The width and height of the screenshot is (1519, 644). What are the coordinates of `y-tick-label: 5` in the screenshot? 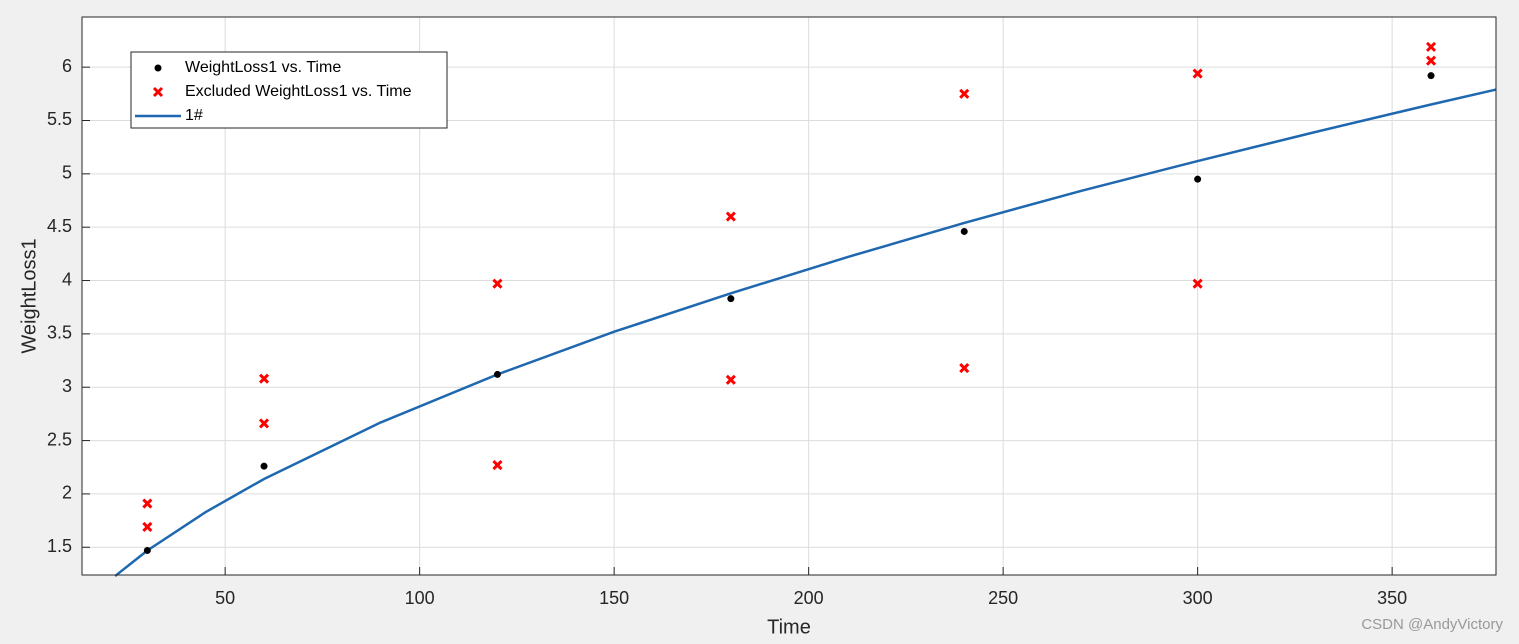 It's located at (67, 173).